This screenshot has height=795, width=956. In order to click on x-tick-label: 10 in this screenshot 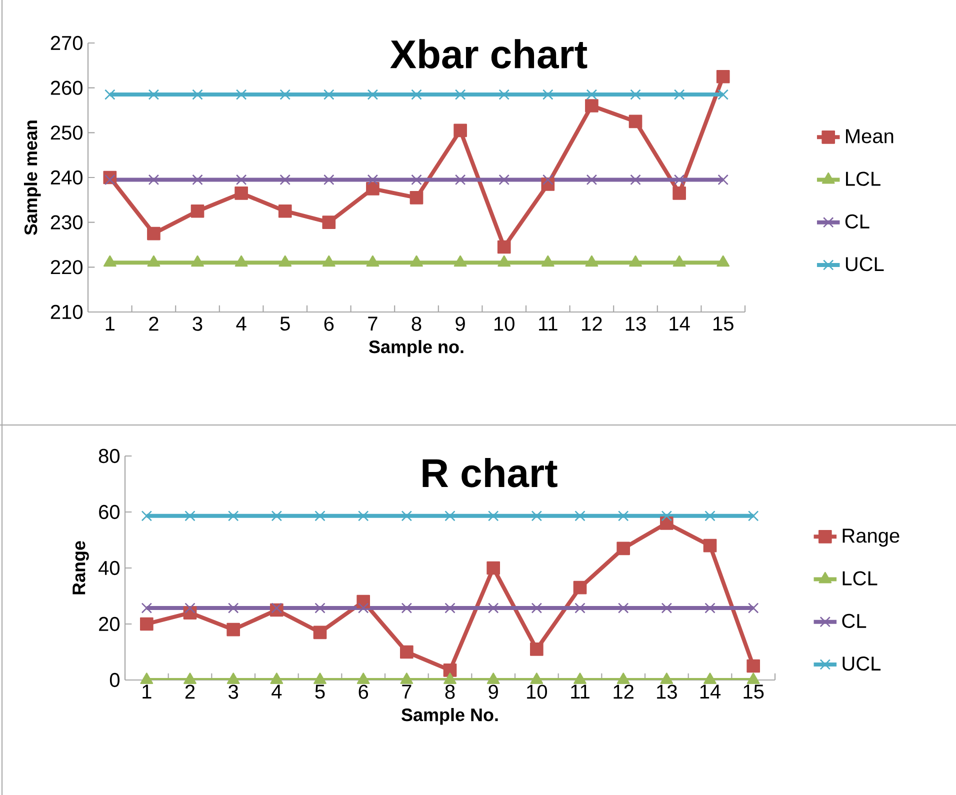, I will do `click(504, 323)`.